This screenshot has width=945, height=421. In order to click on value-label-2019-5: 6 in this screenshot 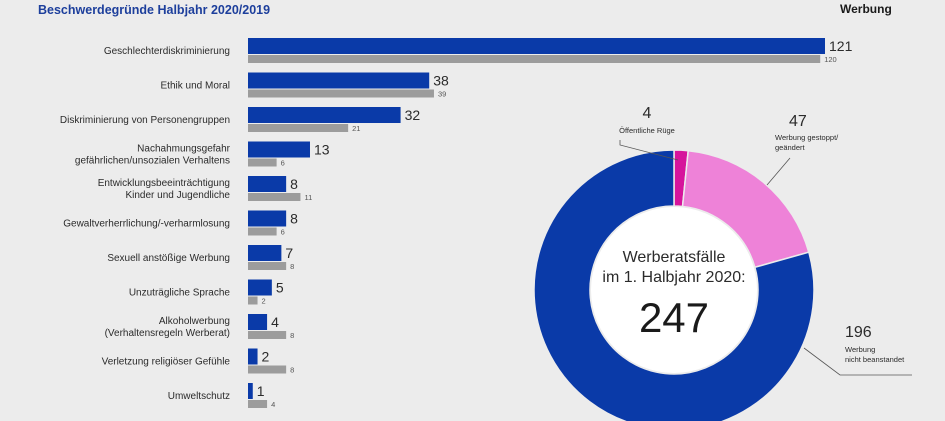, I will do `click(283, 232)`.